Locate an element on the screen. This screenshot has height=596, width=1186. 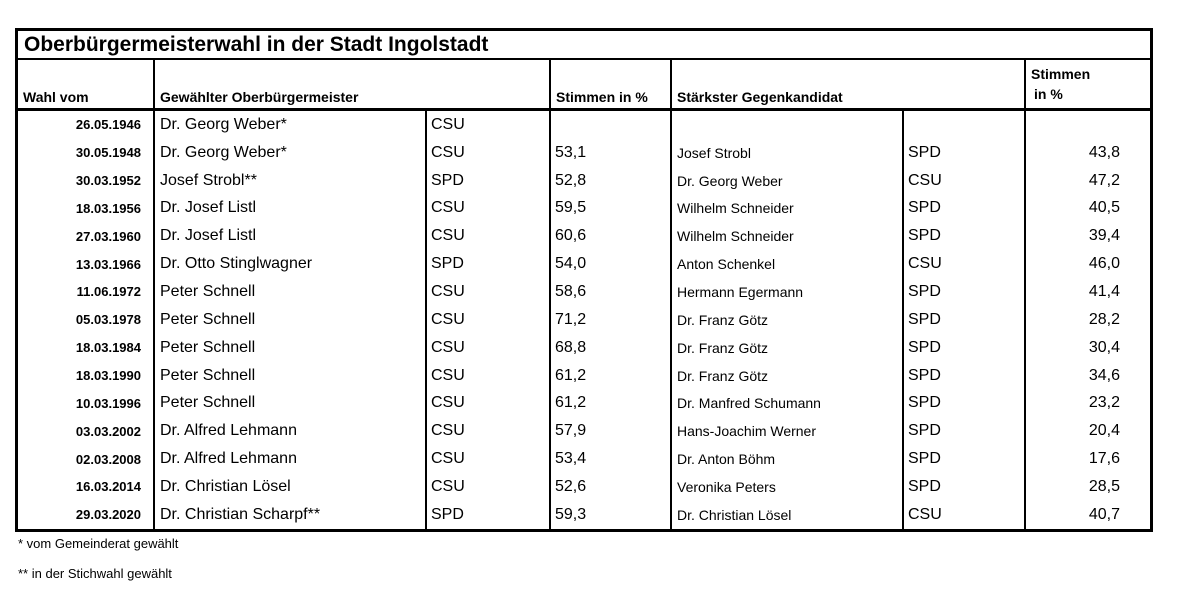
header-staerkster-gegenkandidat: Stärkster Gegenkandidat is located at coordinates (849, 84).